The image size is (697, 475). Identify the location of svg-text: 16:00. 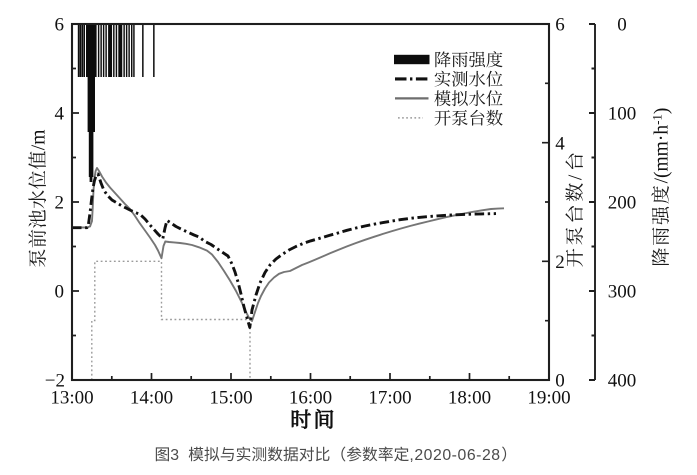
(310, 397).